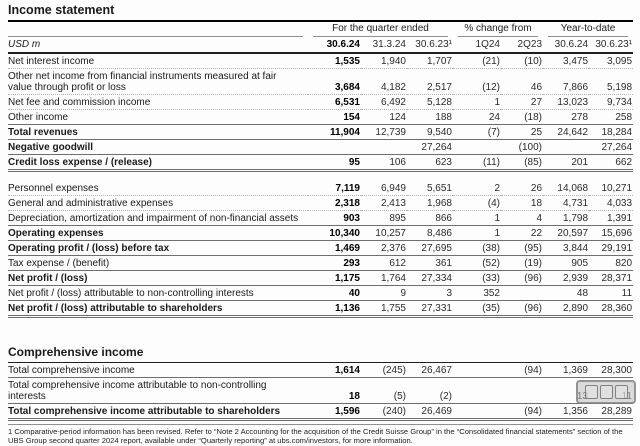 The height and width of the screenshot is (446, 640). I want to click on row-label: Personnel expenses, so click(158, 188).